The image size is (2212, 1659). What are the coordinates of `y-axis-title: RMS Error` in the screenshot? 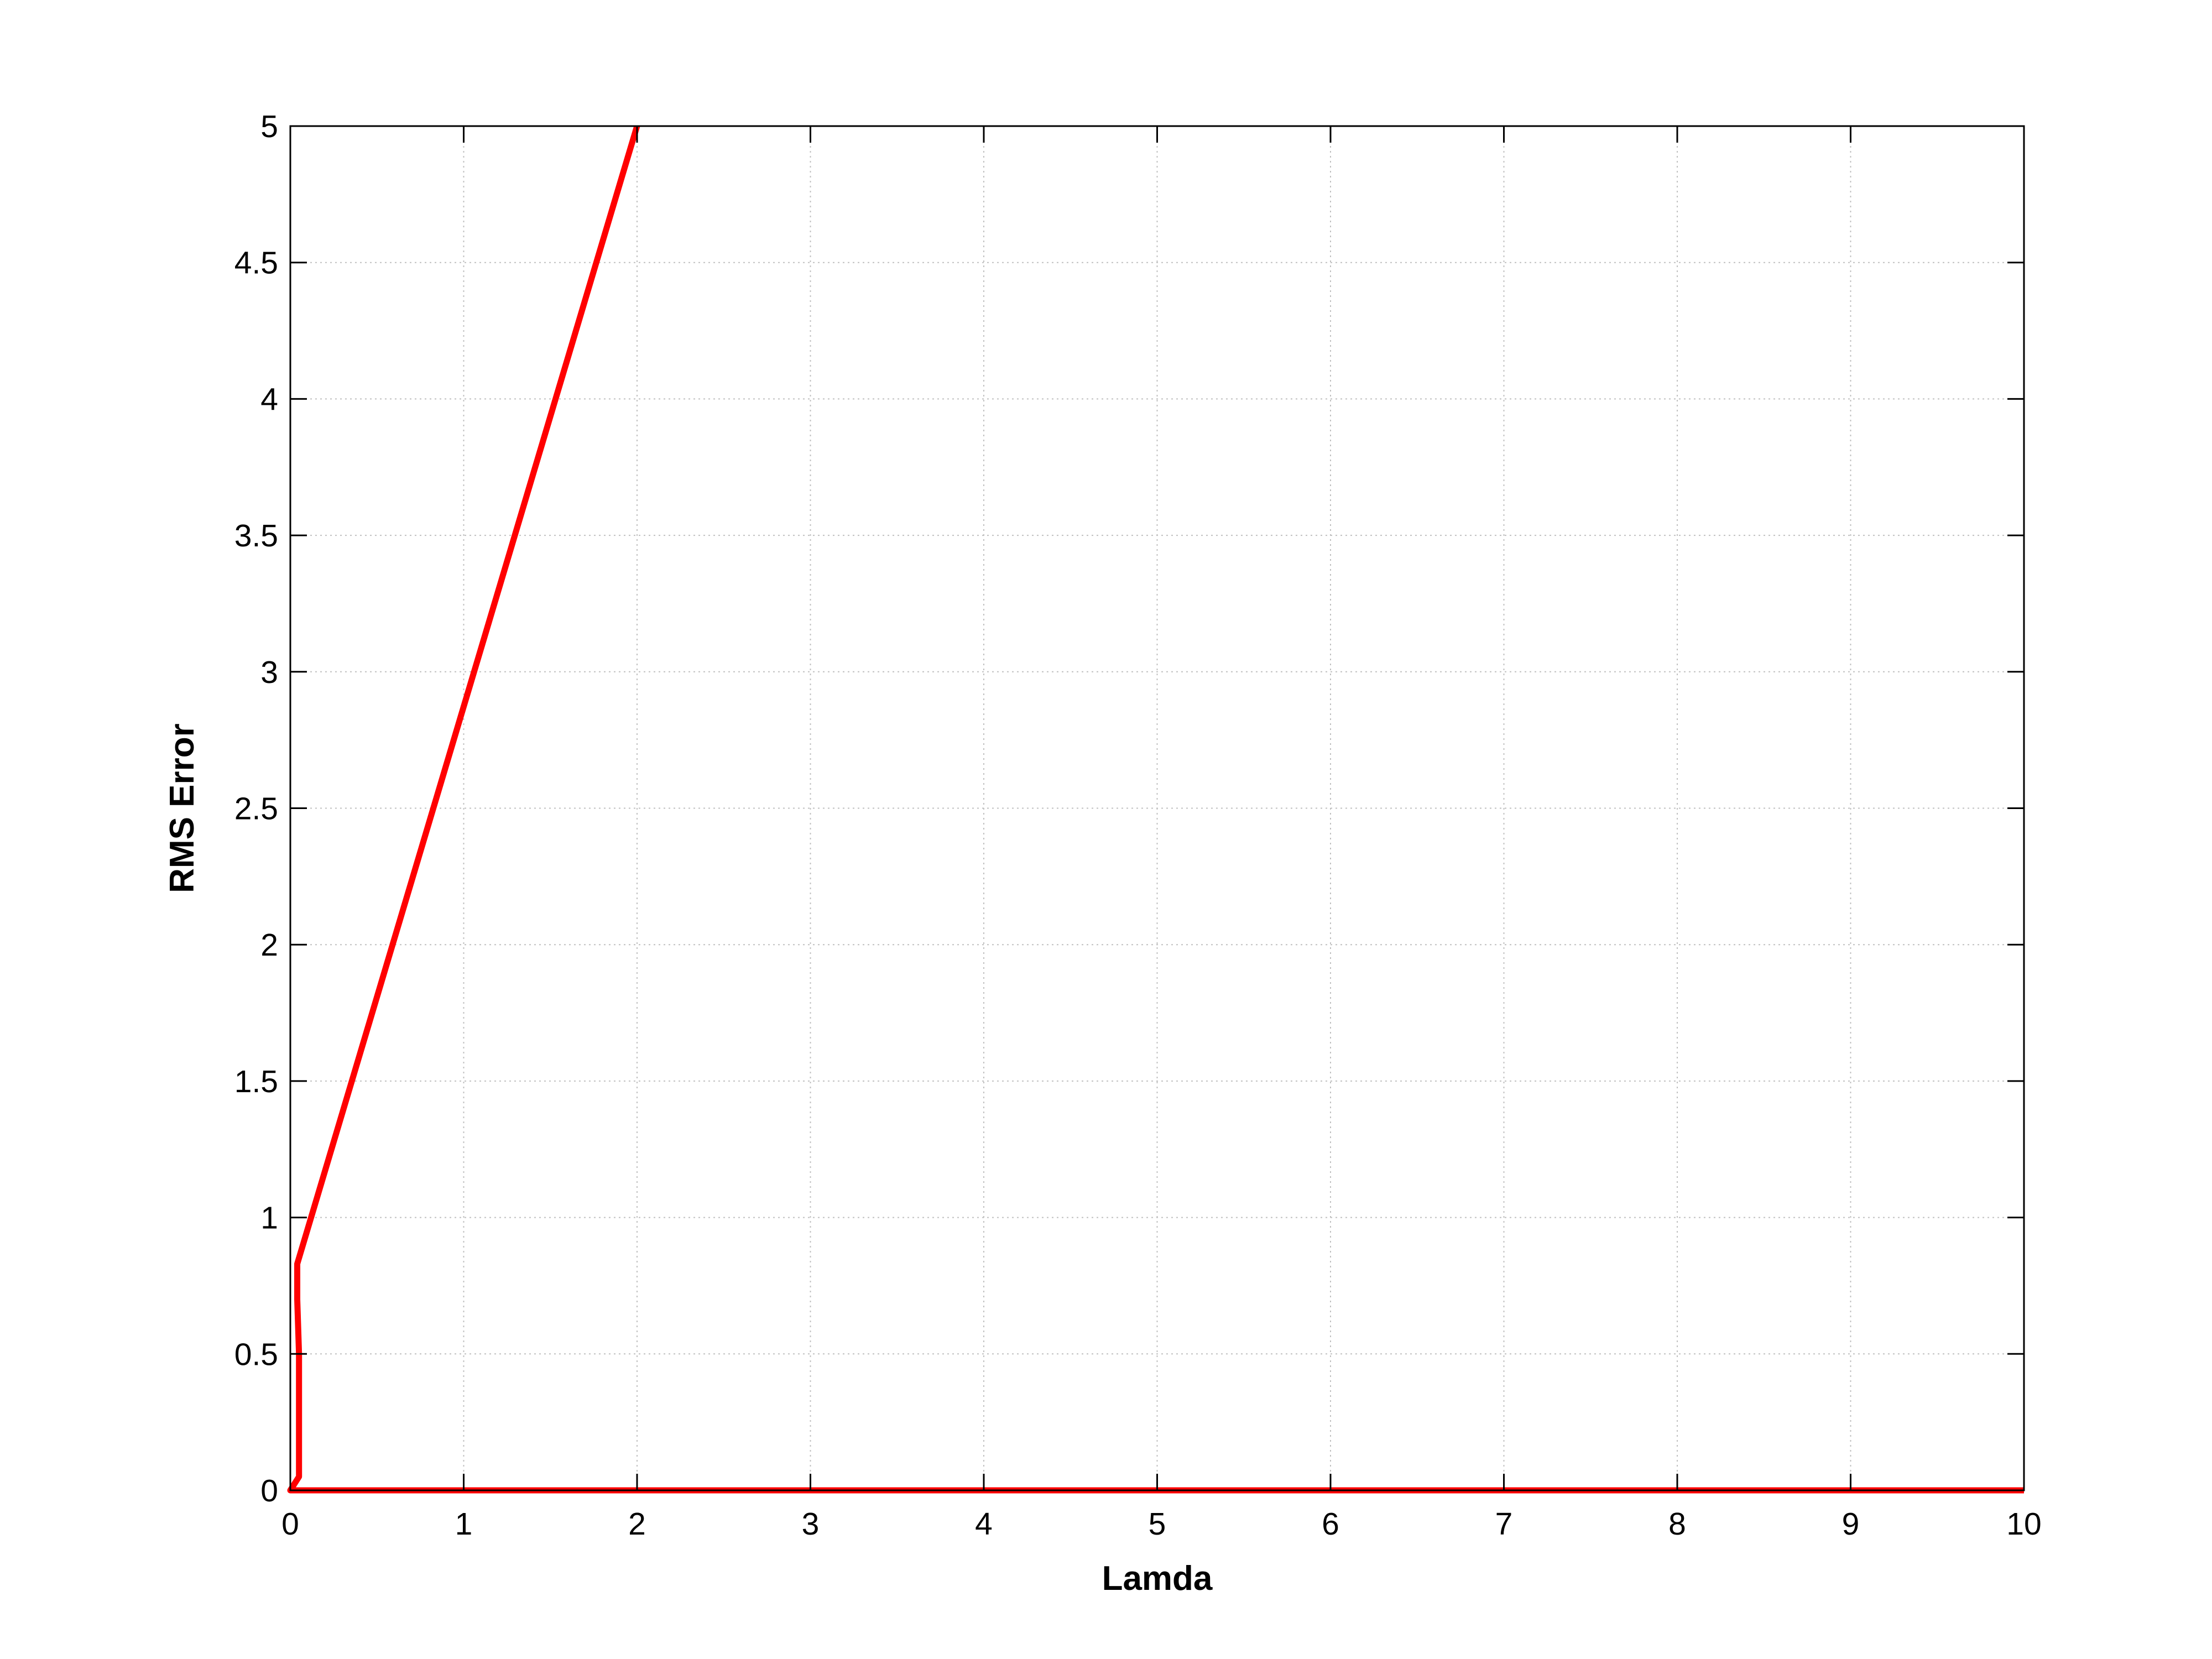 It's located at (182, 808).